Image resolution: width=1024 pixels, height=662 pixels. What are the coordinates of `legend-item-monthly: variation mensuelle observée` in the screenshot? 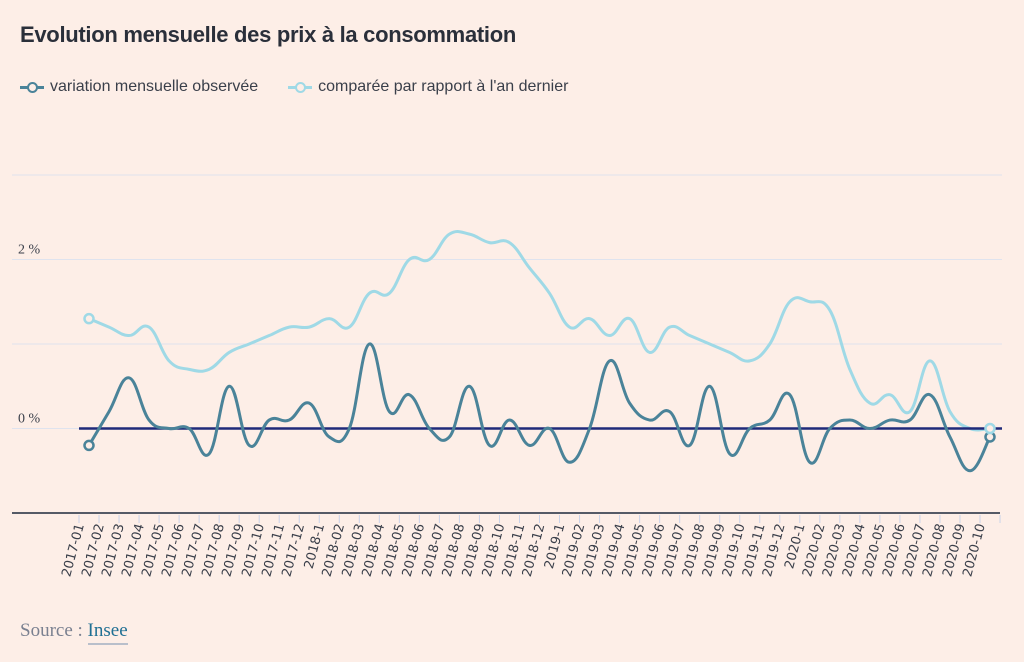 It's located at (139, 87).